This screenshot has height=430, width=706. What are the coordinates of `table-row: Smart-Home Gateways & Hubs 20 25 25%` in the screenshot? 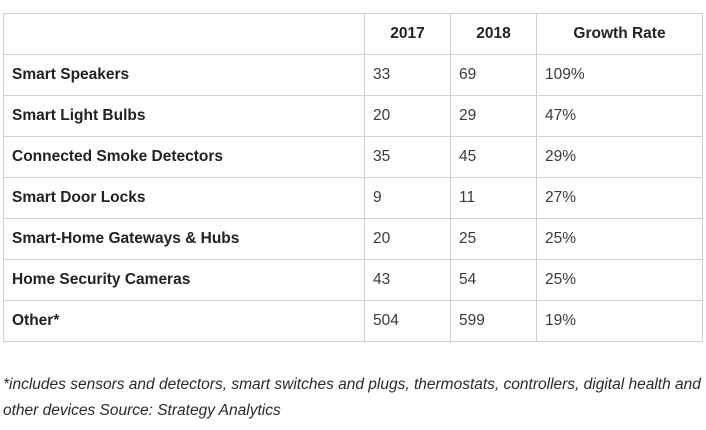 It's located at (353, 239).